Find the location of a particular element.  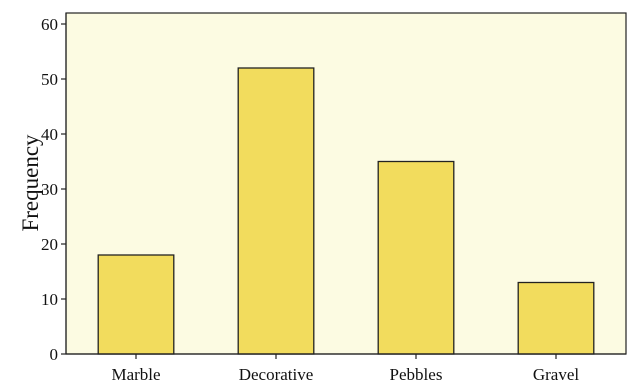

bar-marble is located at coordinates (136, 304).